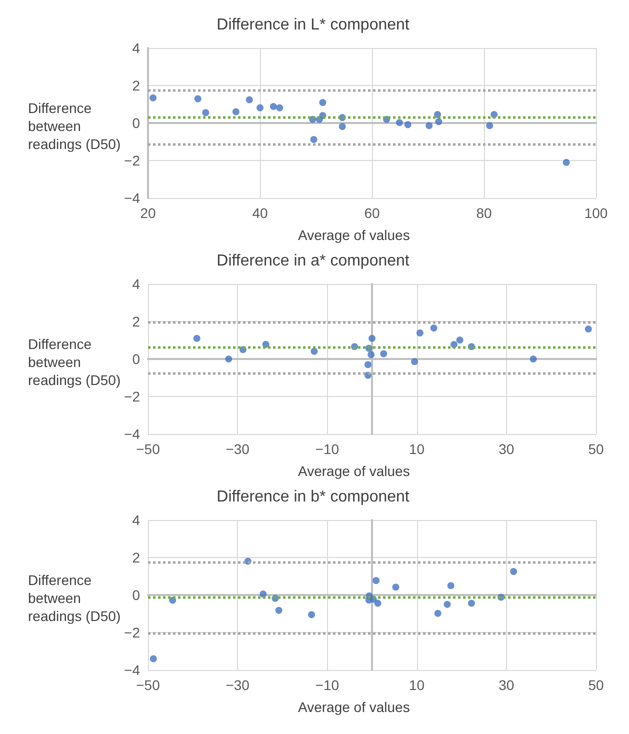 The height and width of the screenshot is (734, 629). I want to click on x-tick-label: 40, so click(260, 213).